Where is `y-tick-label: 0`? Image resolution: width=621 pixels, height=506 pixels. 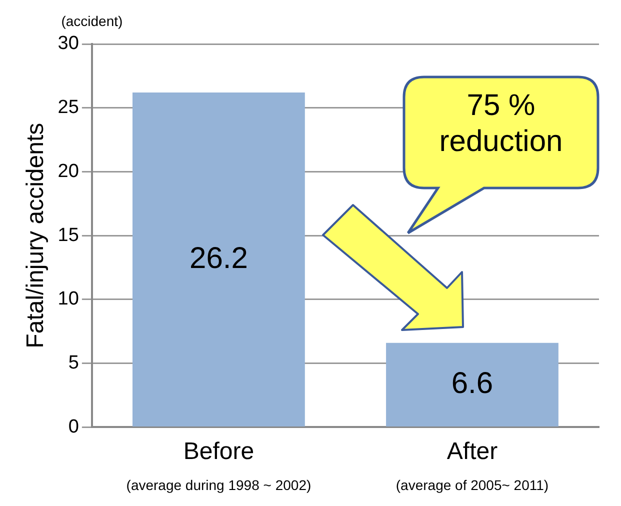 y-tick-label: 0 is located at coordinates (73, 427).